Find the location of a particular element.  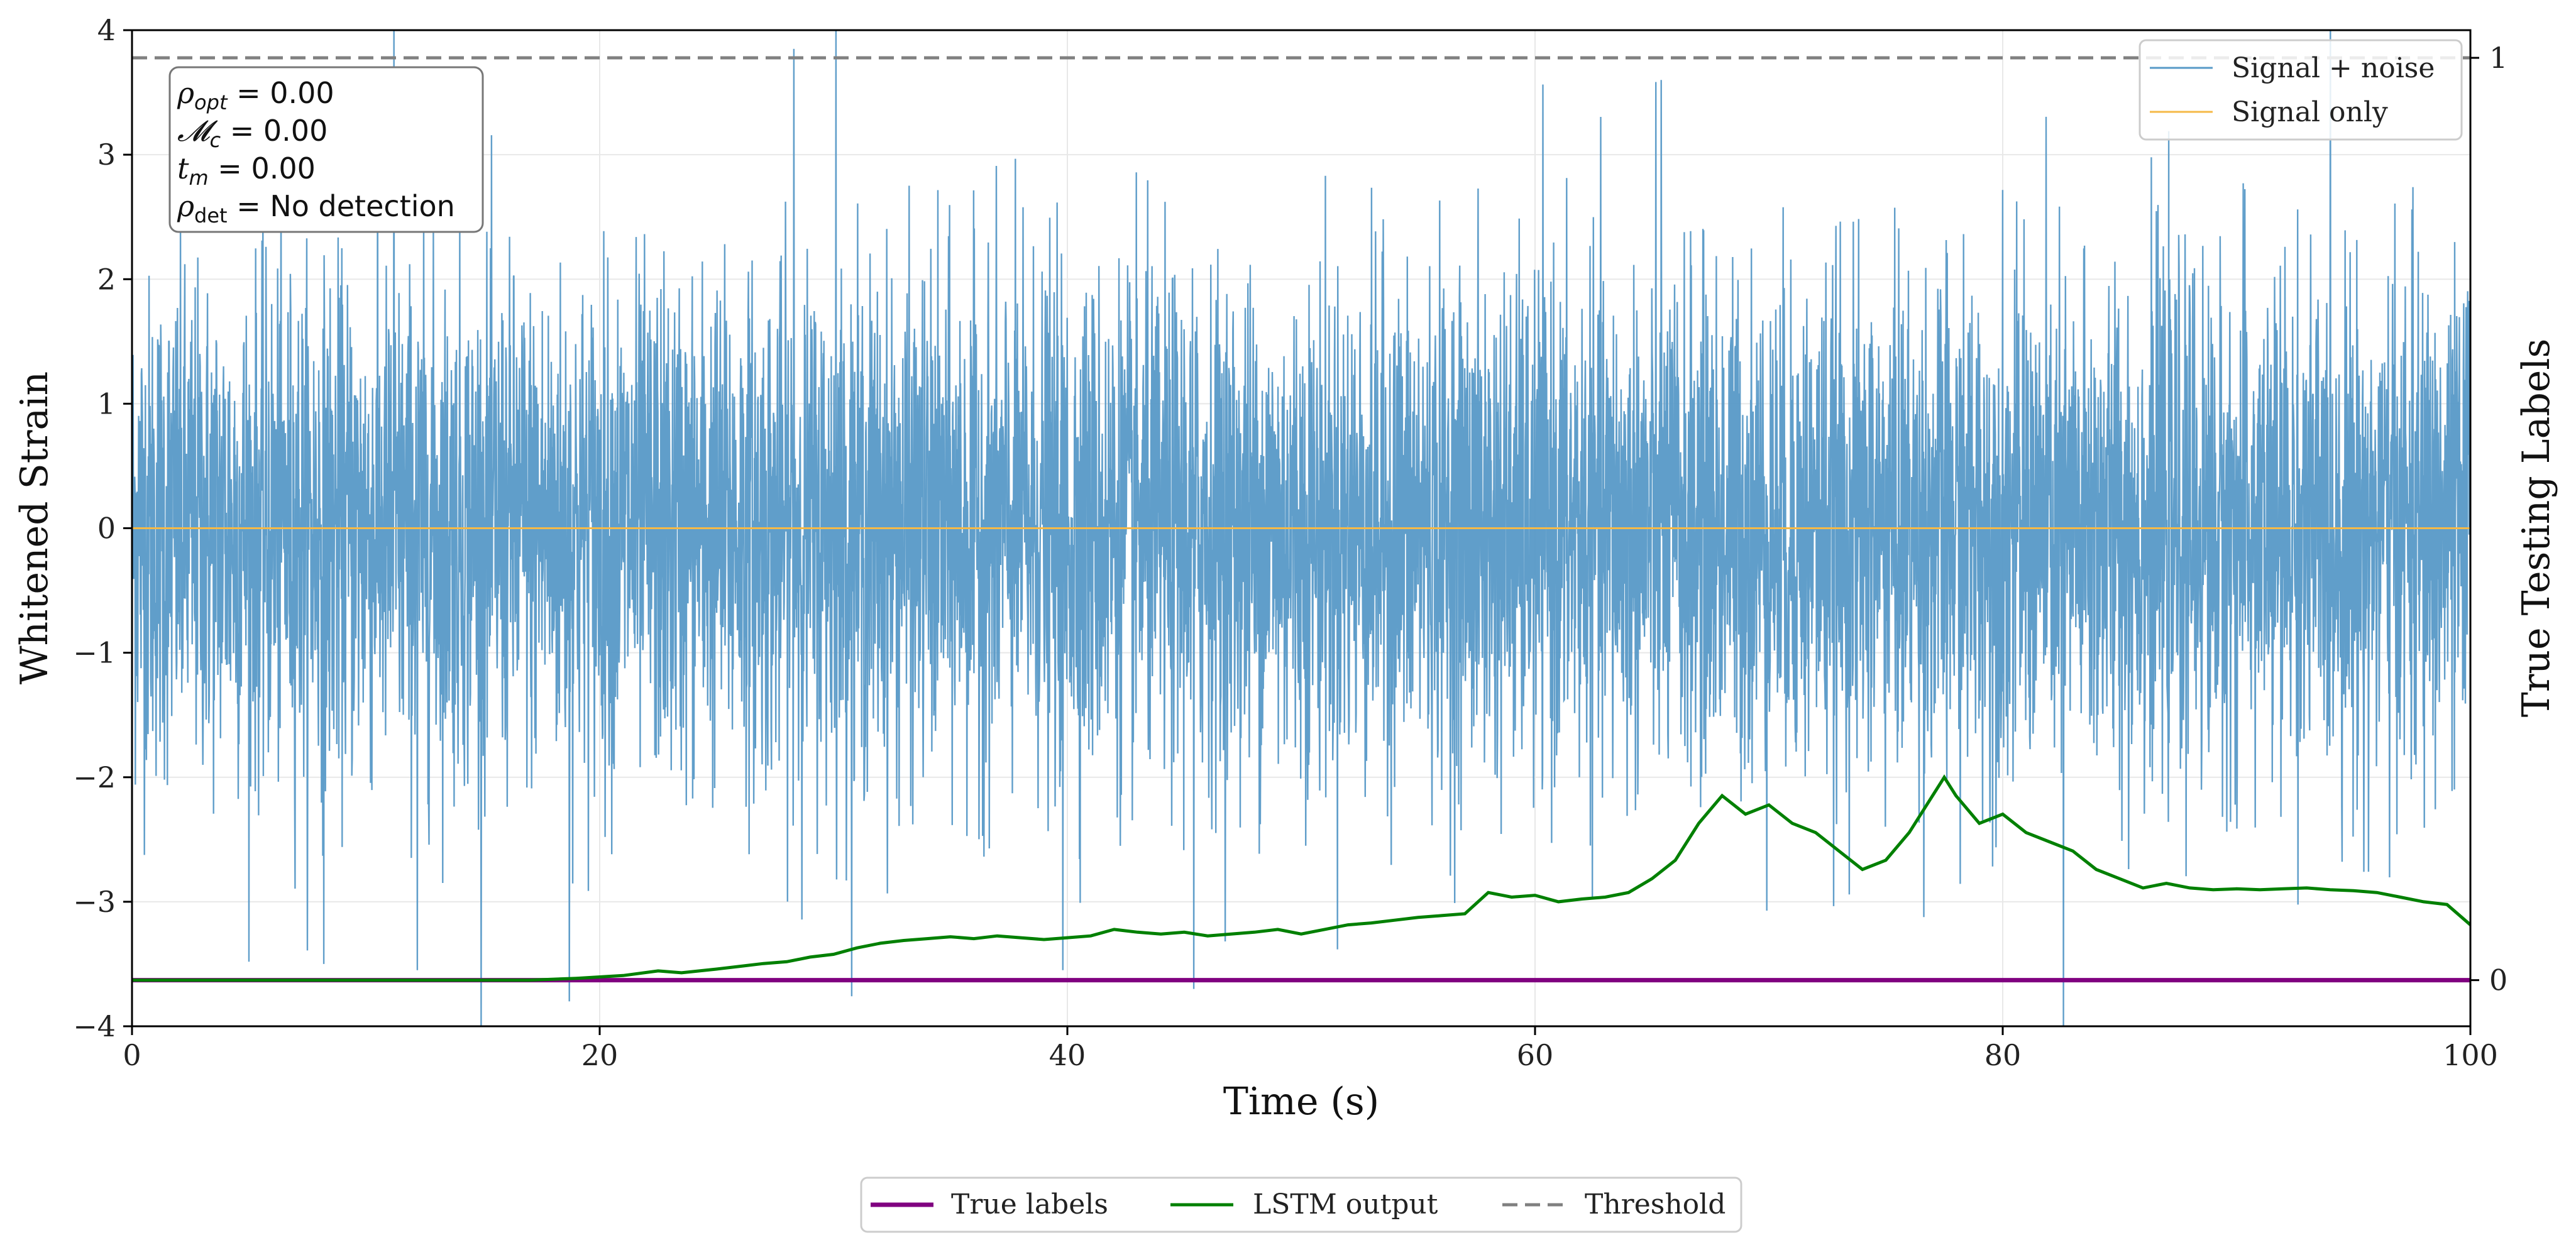

x-tick-label: 0 is located at coordinates (132, 1055).